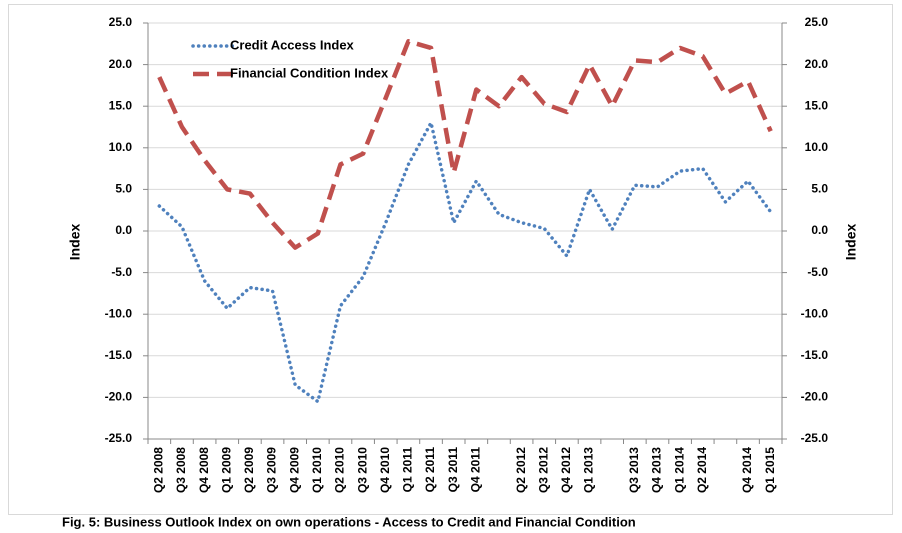  What do you see at coordinates (385, 470) in the screenshot?
I see `x-tick-label: Q4 2010` at bounding box center [385, 470].